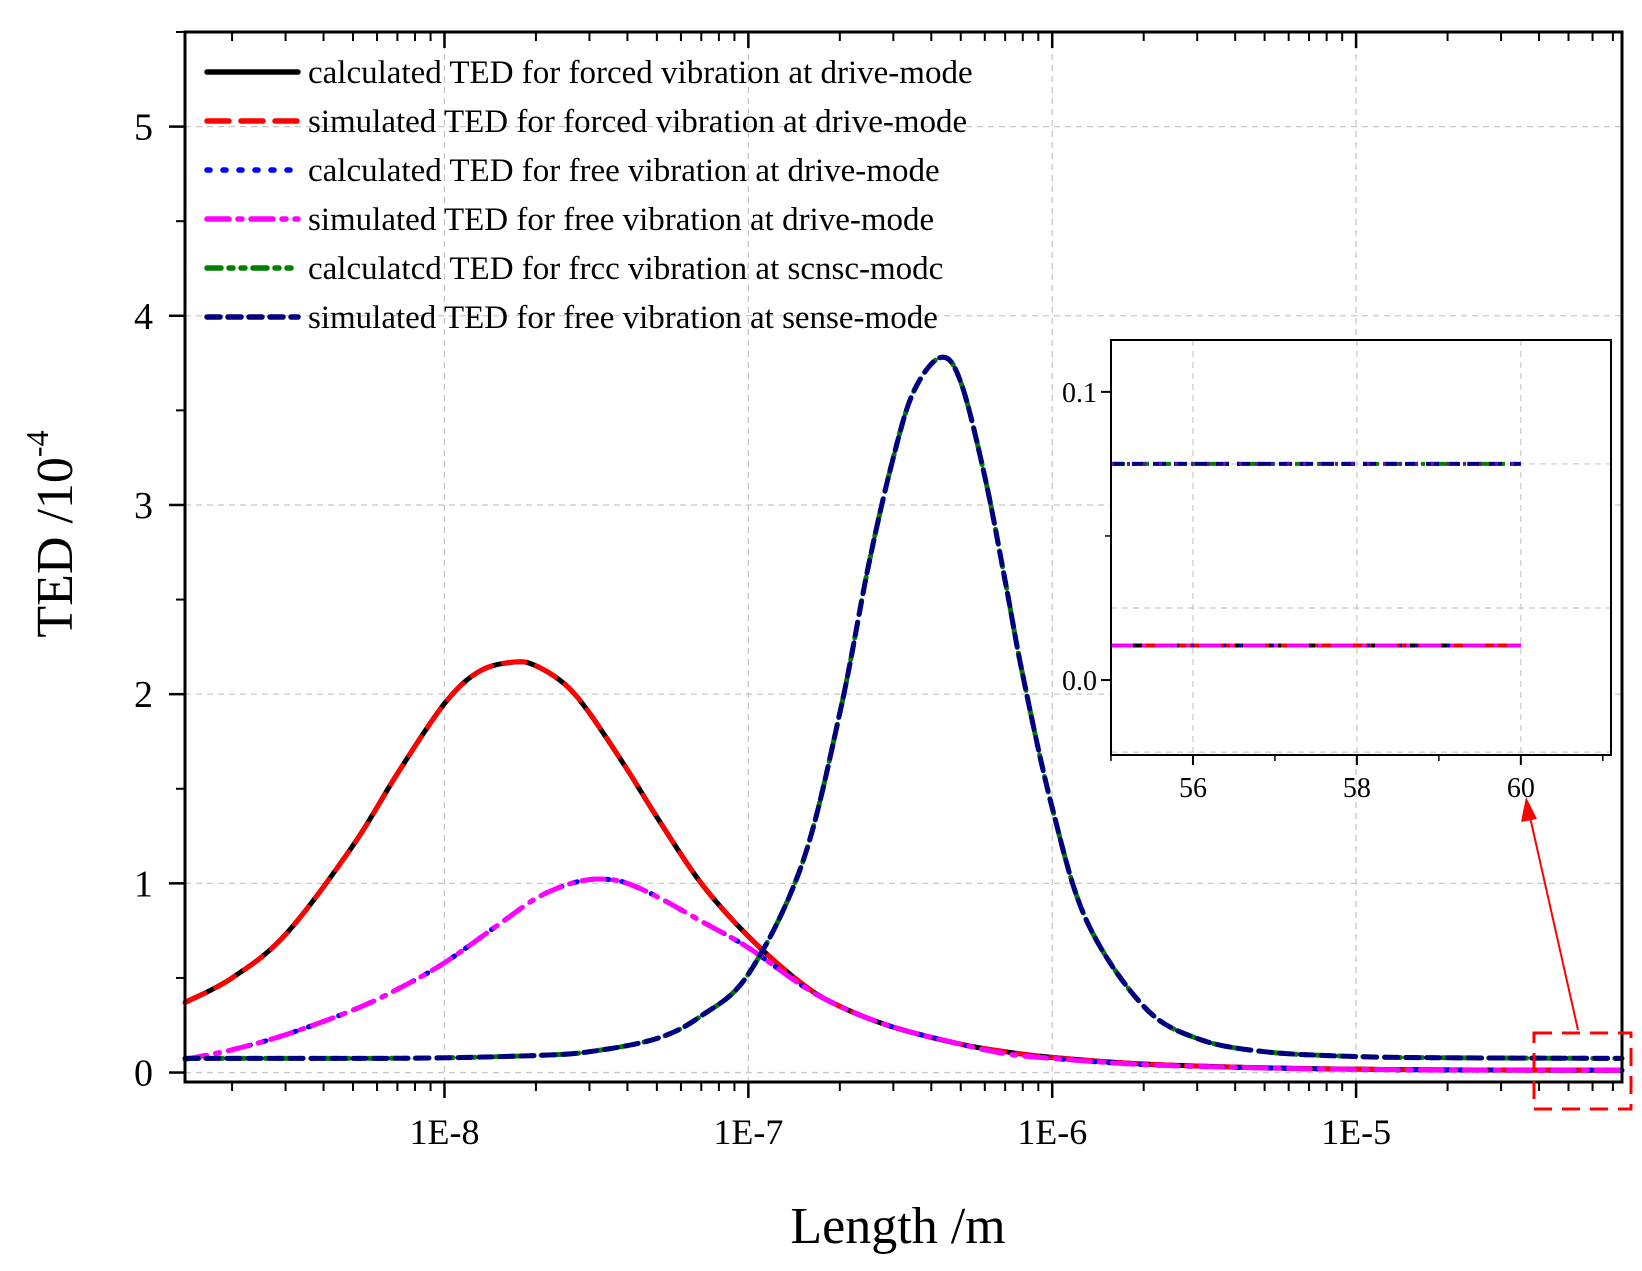 This screenshot has width=1642, height=1271. What do you see at coordinates (748, 1132) in the screenshot?
I see `x-tick-label: 1E-7` at bounding box center [748, 1132].